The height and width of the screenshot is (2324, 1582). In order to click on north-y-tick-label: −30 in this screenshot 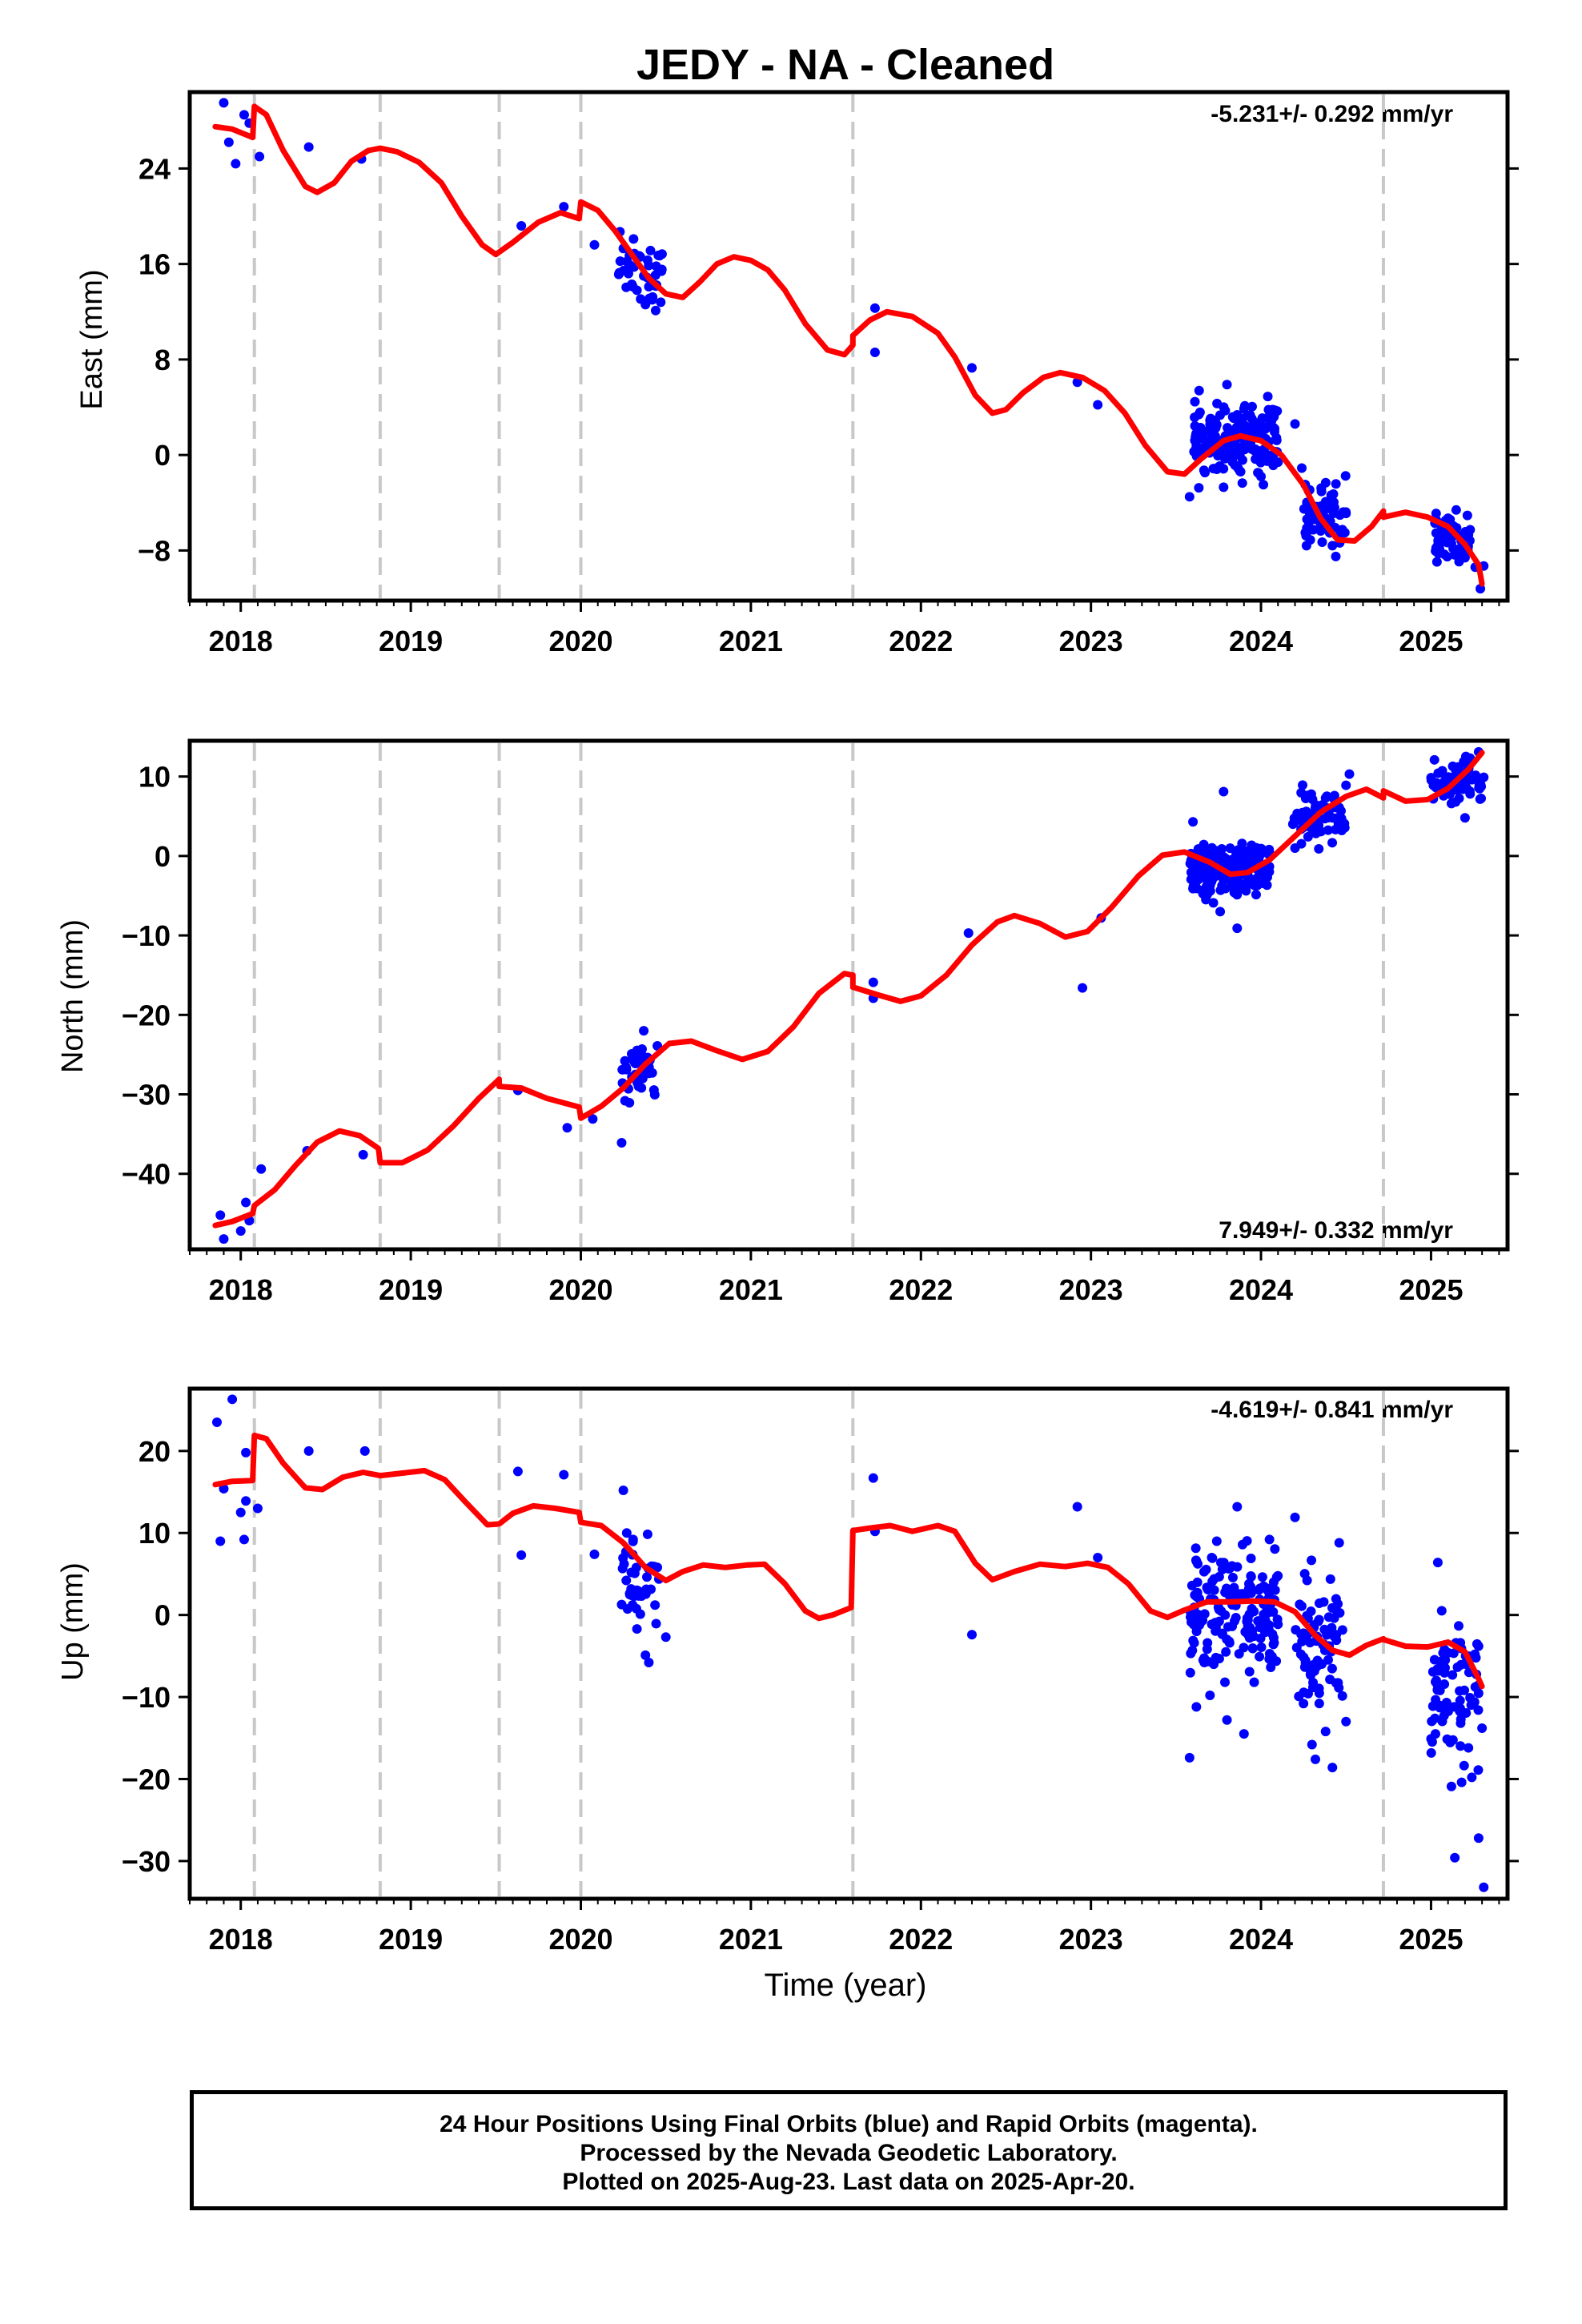, I will do `click(146, 1095)`.